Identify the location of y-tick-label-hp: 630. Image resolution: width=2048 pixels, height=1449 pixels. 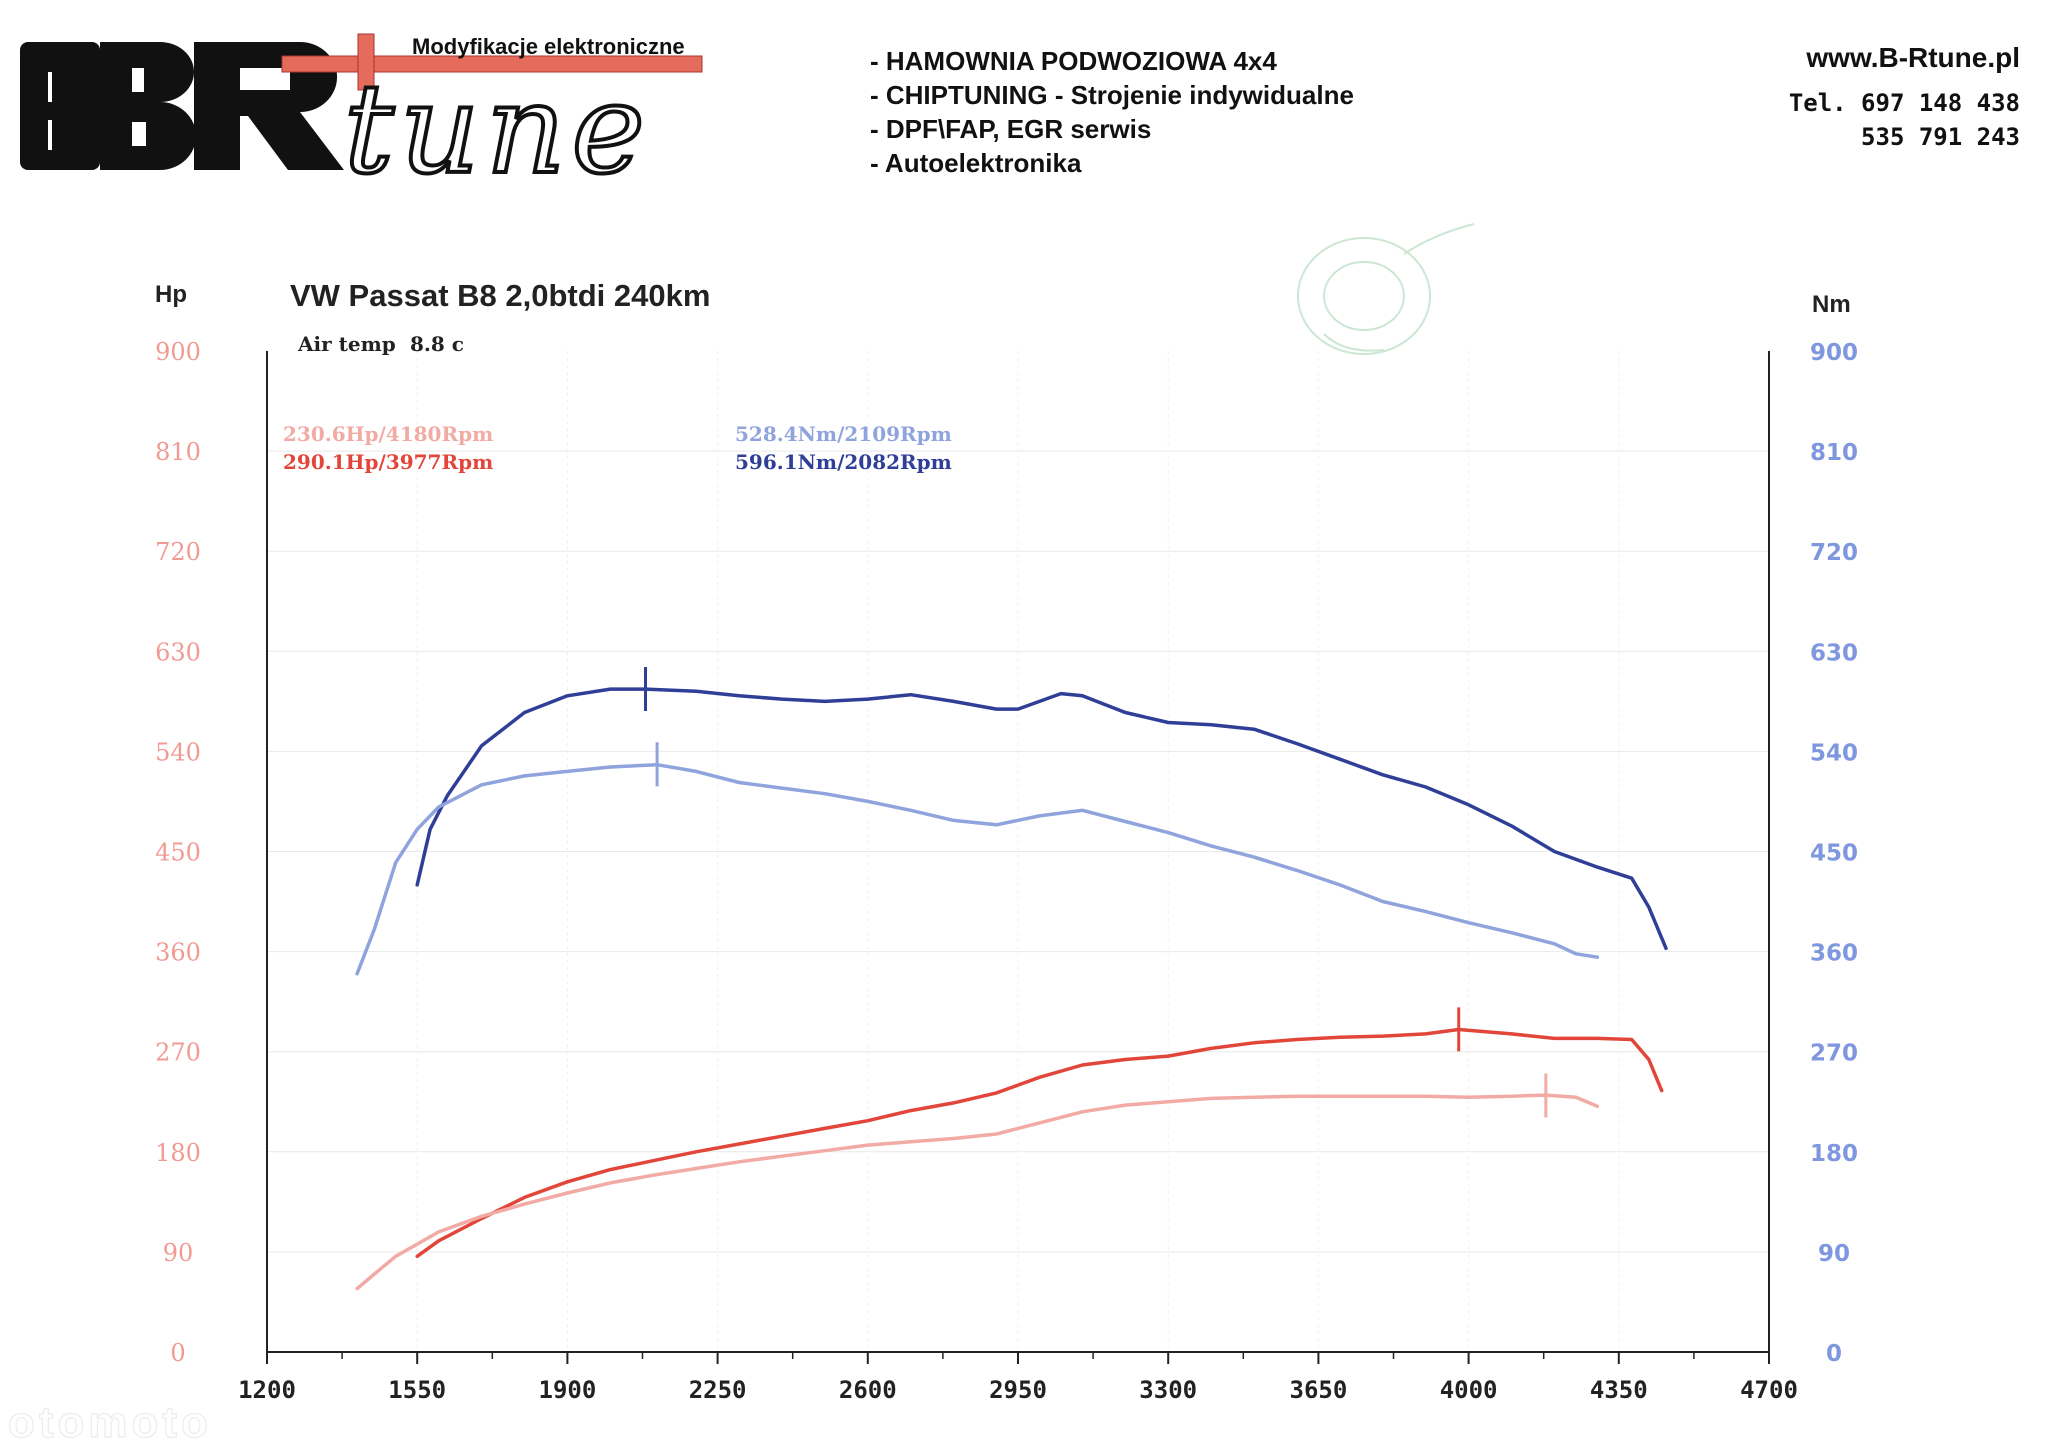
(178, 652).